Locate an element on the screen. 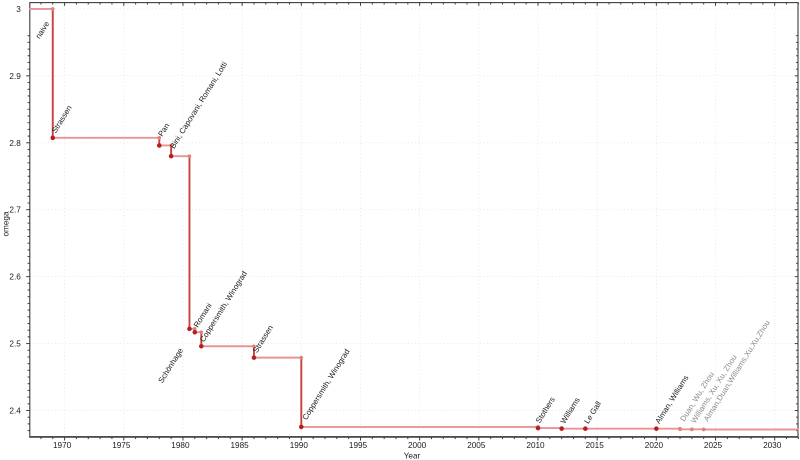 This screenshot has height=460, width=800. svg-text: 2.9 is located at coordinates (15, 76).